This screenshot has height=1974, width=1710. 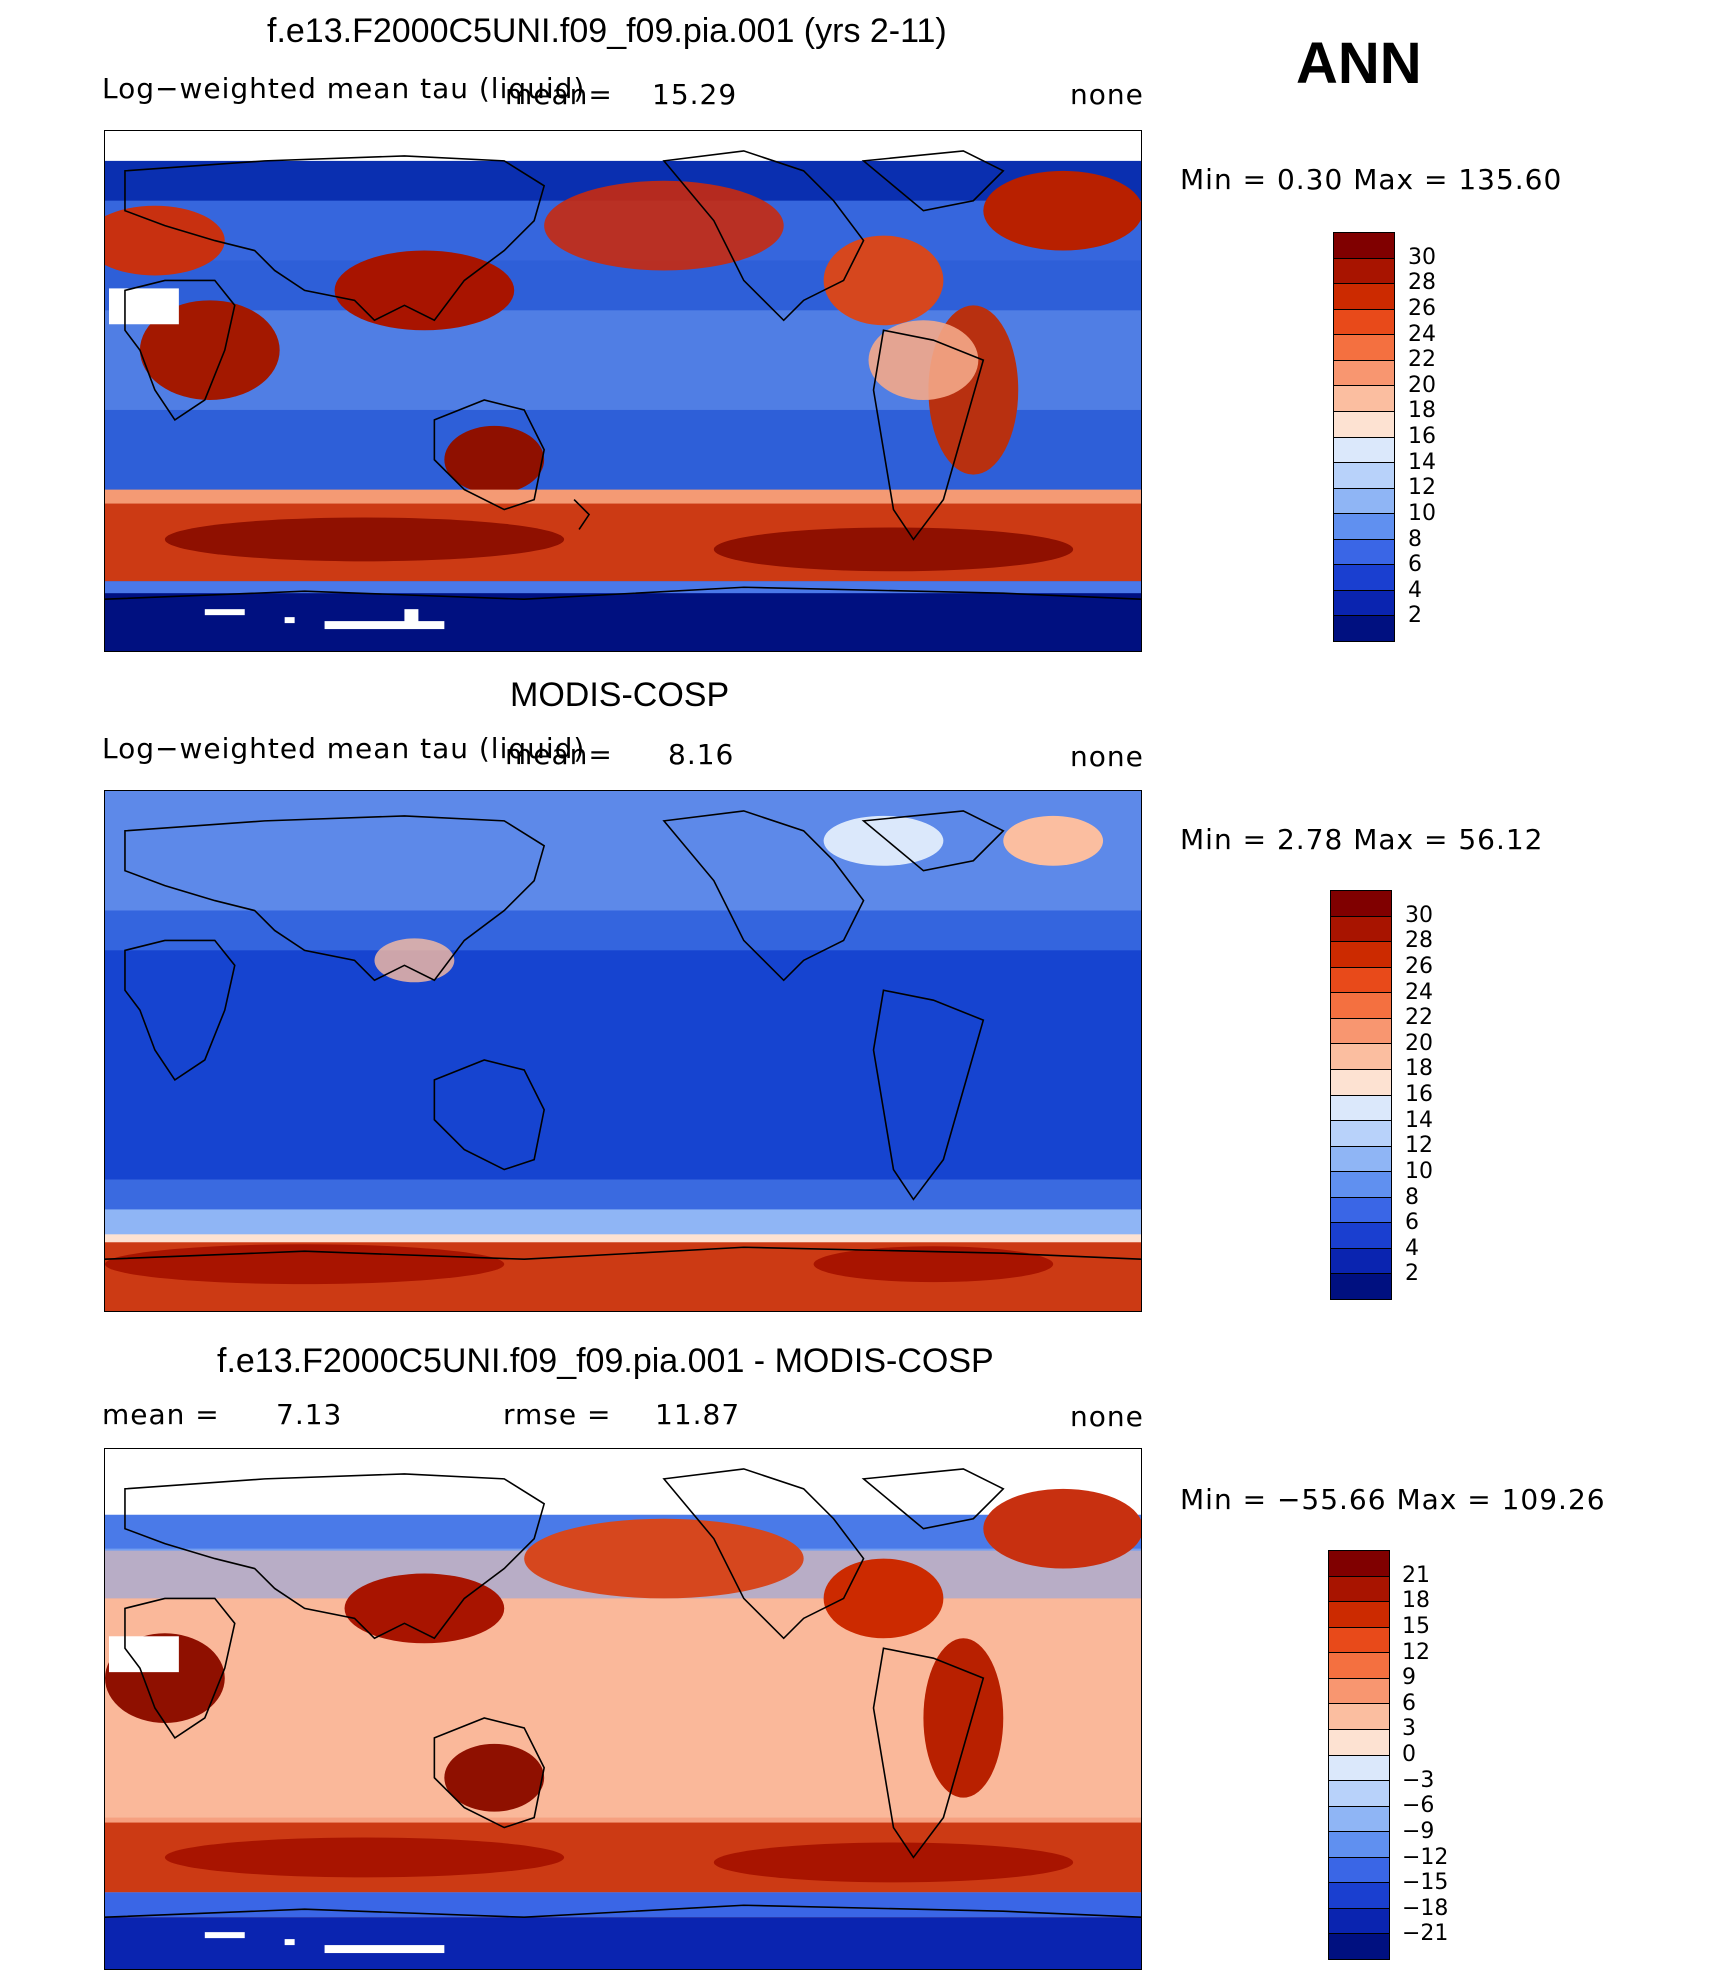 I want to click on panel1-minmax: Min = 0.30 Max = 135.60, so click(x=1371, y=179).